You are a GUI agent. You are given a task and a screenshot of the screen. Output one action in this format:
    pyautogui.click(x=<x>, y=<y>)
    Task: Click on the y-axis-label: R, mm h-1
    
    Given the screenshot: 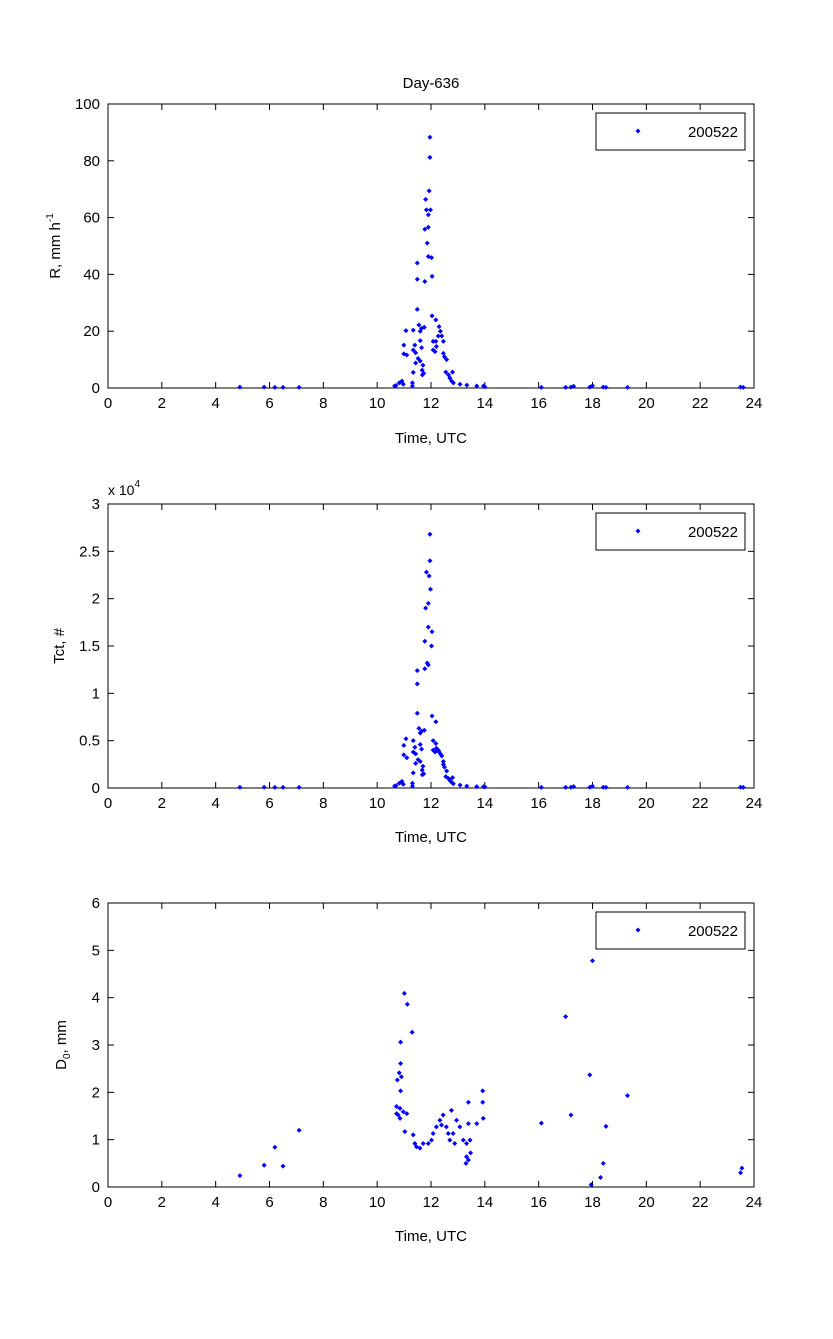 What is the action you would take?
    pyautogui.click(x=54, y=246)
    